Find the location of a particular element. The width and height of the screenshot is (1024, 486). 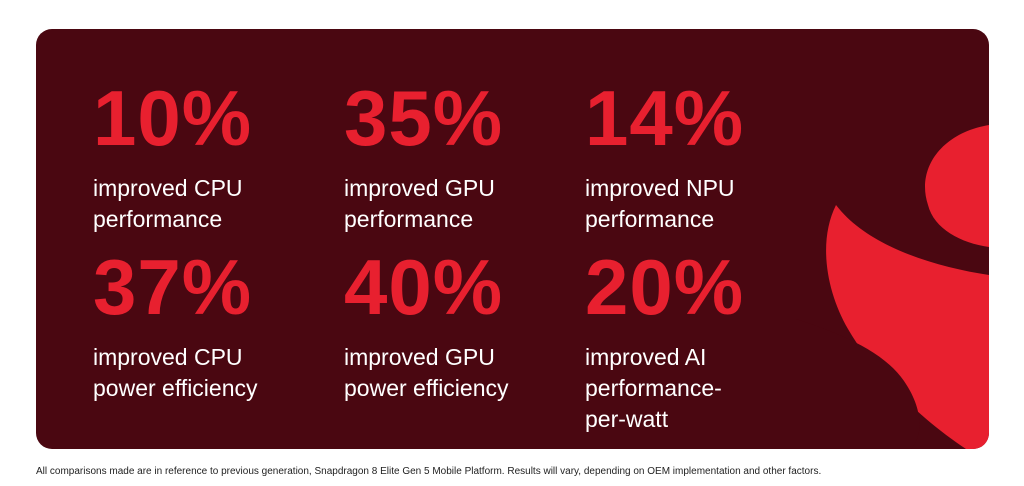

stat-line: performance- is located at coordinates (653, 388).